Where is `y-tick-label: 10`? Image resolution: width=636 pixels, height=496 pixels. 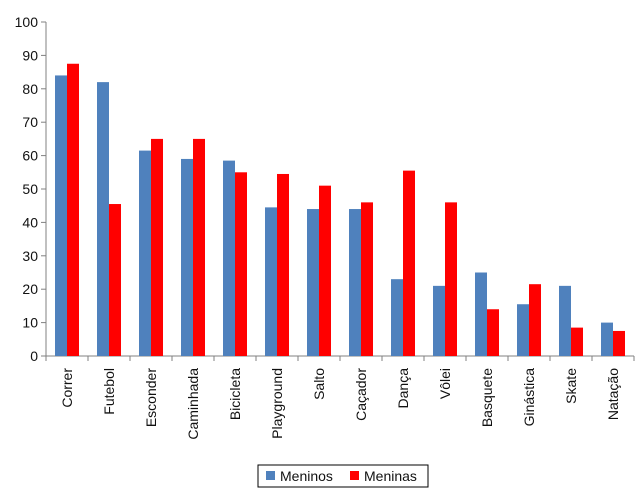 y-tick-label: 10 is located at coordinates (30, 323).